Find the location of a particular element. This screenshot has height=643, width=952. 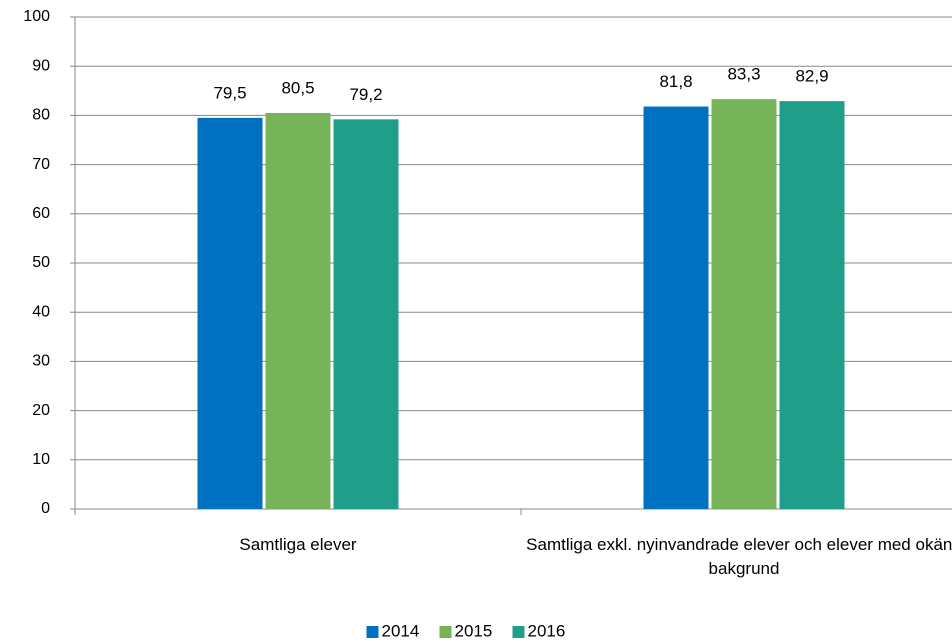

data-label: 81,8 is located at coordinates (675, 81).